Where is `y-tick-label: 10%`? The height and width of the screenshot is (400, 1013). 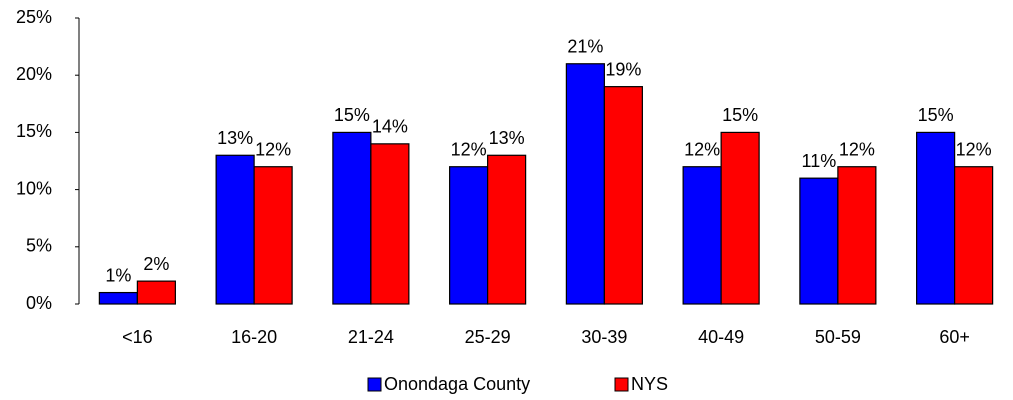
y-tick-label: 10% is located at coordinates (34, 188).